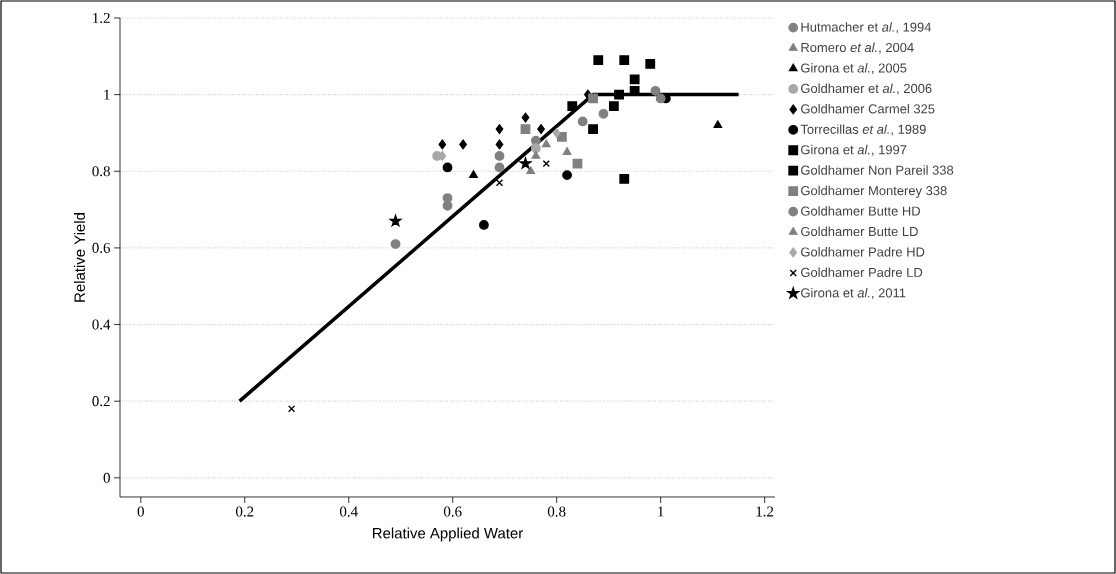 The width and height of the screenshot is (1116, 574). Describe the element at coordinates (853, 293) in the screenshot. I see `legend-label: Girona et al., 2011` at that location.